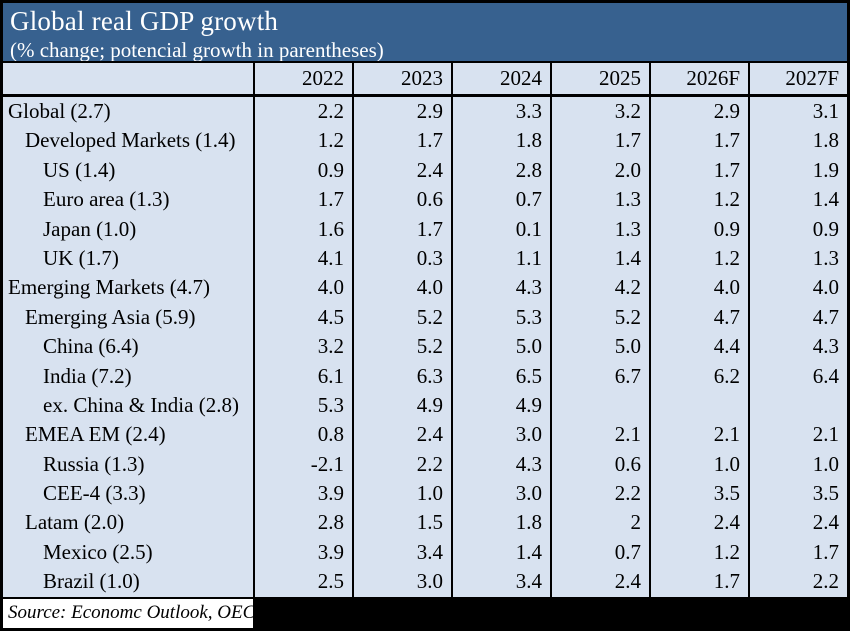 This screenshot has width=850, height=631. What do you see at coordinates (797, 464) in the screenshot?
I see `value-cell: 1.0` at bounding box center [797, 464].